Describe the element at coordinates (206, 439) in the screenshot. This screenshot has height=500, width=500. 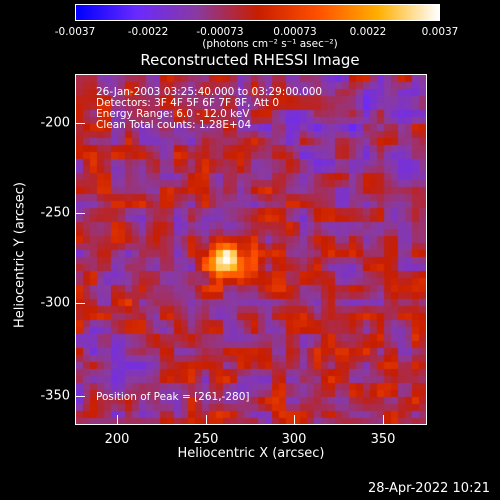
I see `x-tick-label: 250` at that location.